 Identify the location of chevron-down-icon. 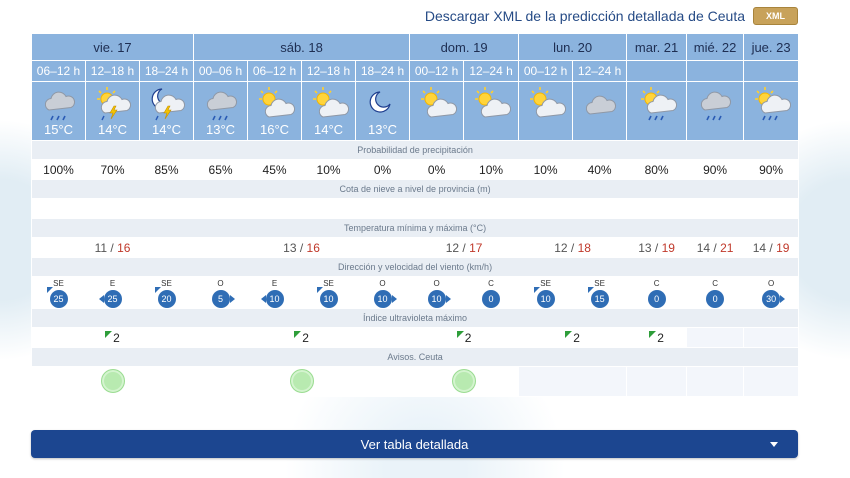
(774, 444).